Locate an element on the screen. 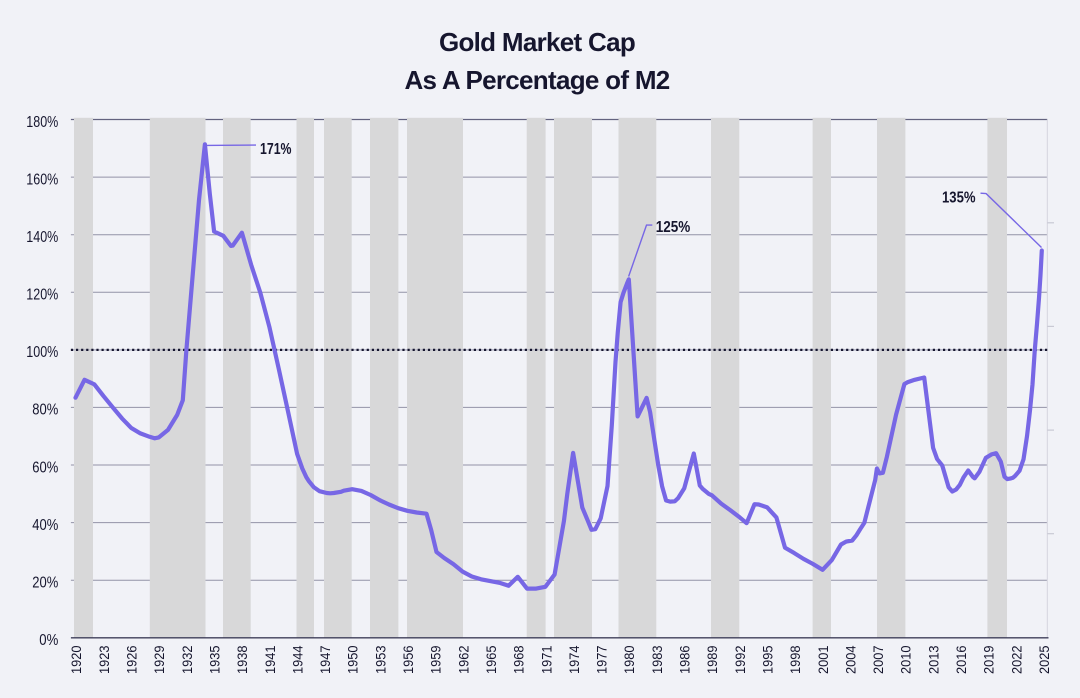 The image size is (1080, 698). svg-text: 1977 is located at coordinates (602, 659).